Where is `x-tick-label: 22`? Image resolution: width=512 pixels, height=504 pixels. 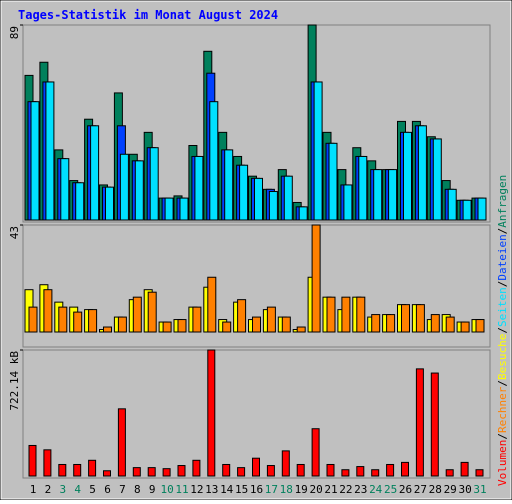
x-tick-label: 22 is located at coordinates (345, 489).